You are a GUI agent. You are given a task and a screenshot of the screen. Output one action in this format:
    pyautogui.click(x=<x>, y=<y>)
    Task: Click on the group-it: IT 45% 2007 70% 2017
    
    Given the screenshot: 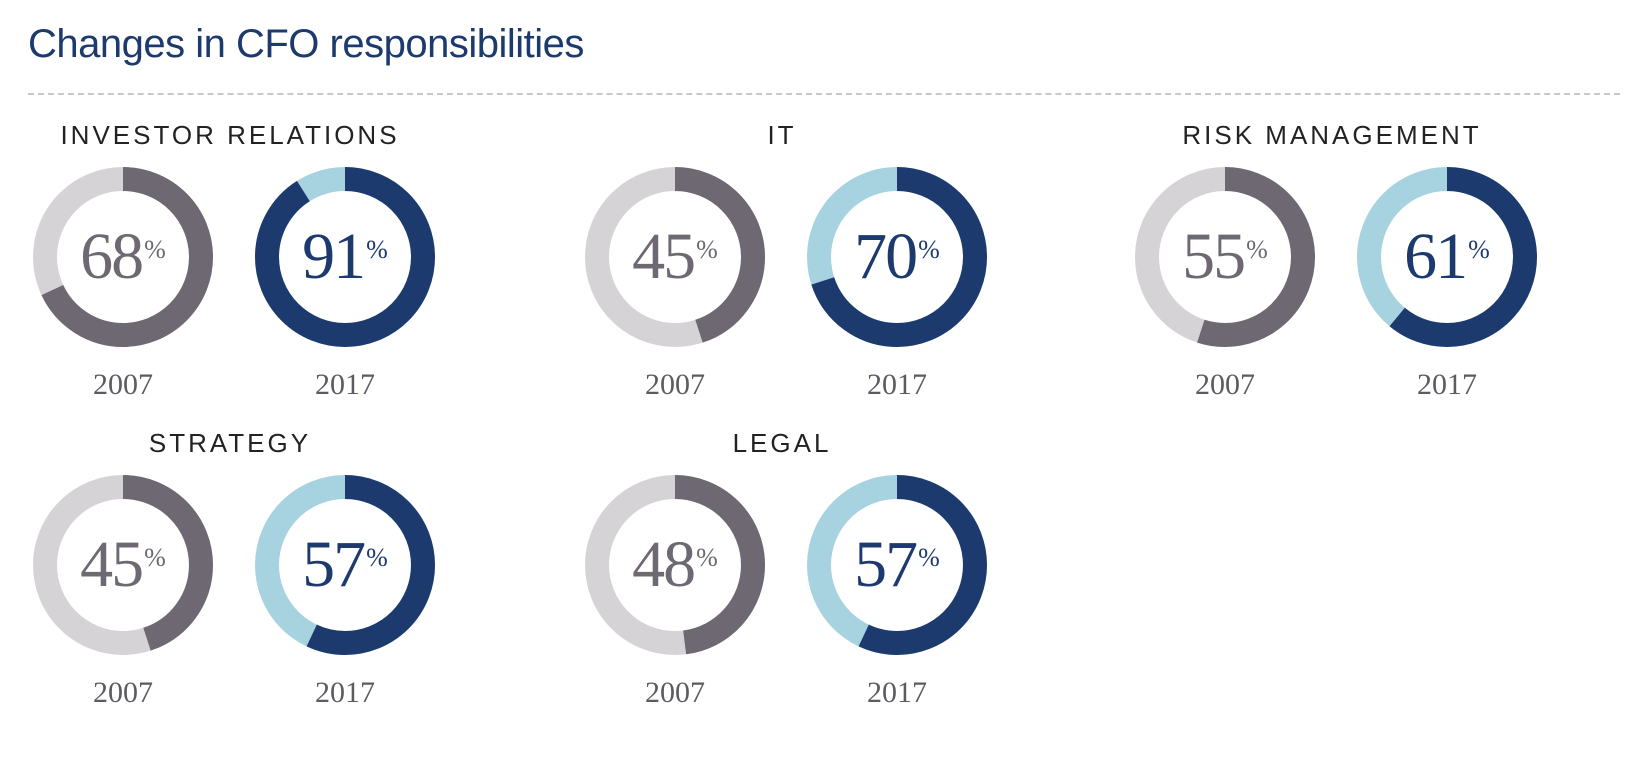 What is the action you would take?
    pyautogui.click(x=782, y=275)
    